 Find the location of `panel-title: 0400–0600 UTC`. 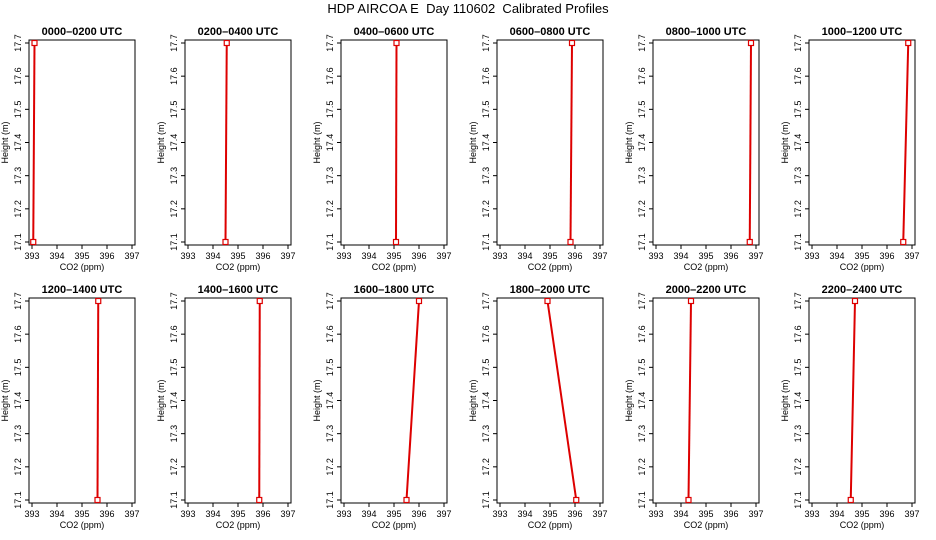

panel-title: 0400–0600 UTC is located at coordinates (394, 32).